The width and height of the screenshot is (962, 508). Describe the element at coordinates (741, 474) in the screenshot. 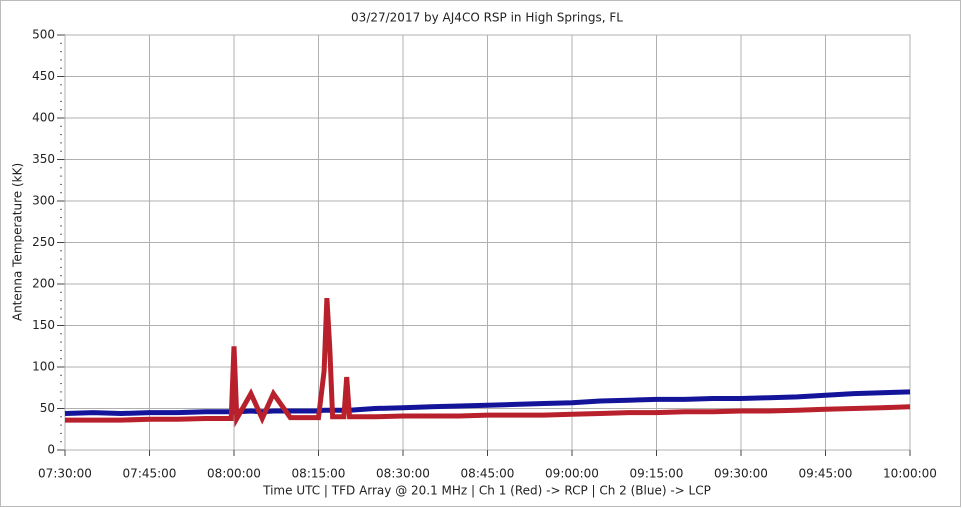

I see `x-tick-label: 09:30:00` at that location.